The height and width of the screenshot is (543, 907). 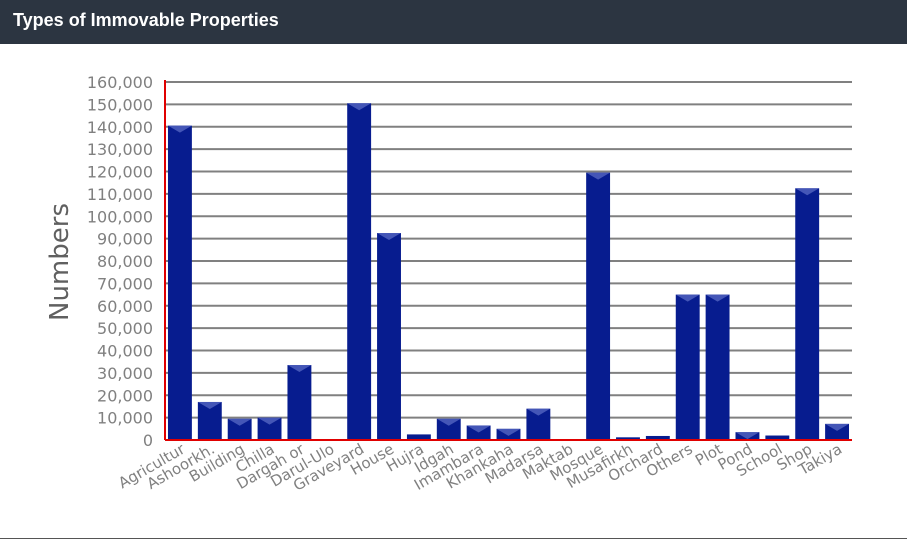 What do you see at coordinates (125, 395) in the screenshot?
I see `y-tick-label: 20,000` at bounding box center [125, 395].